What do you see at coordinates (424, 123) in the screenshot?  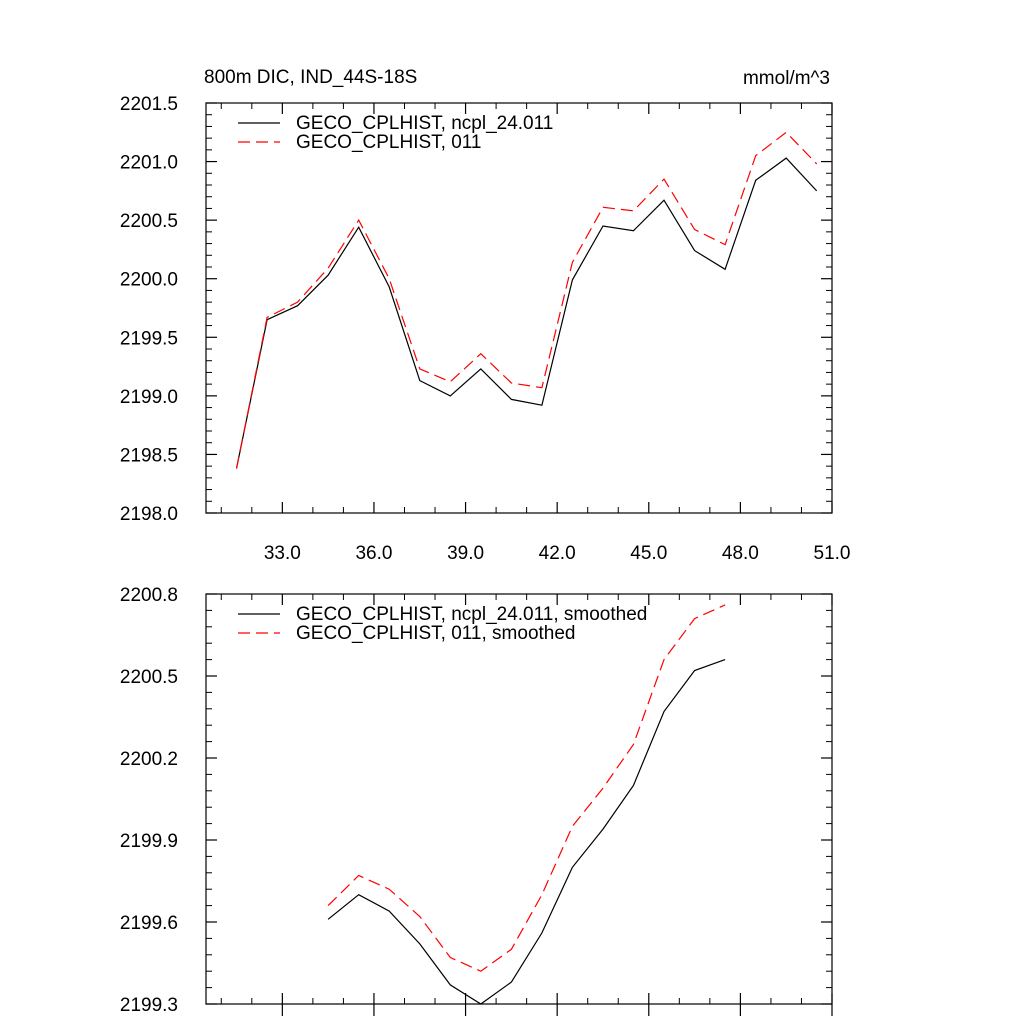 I see `legend-label: GECO_CPLHIST, ncpl_24.011` at bounding box center [424, 123].